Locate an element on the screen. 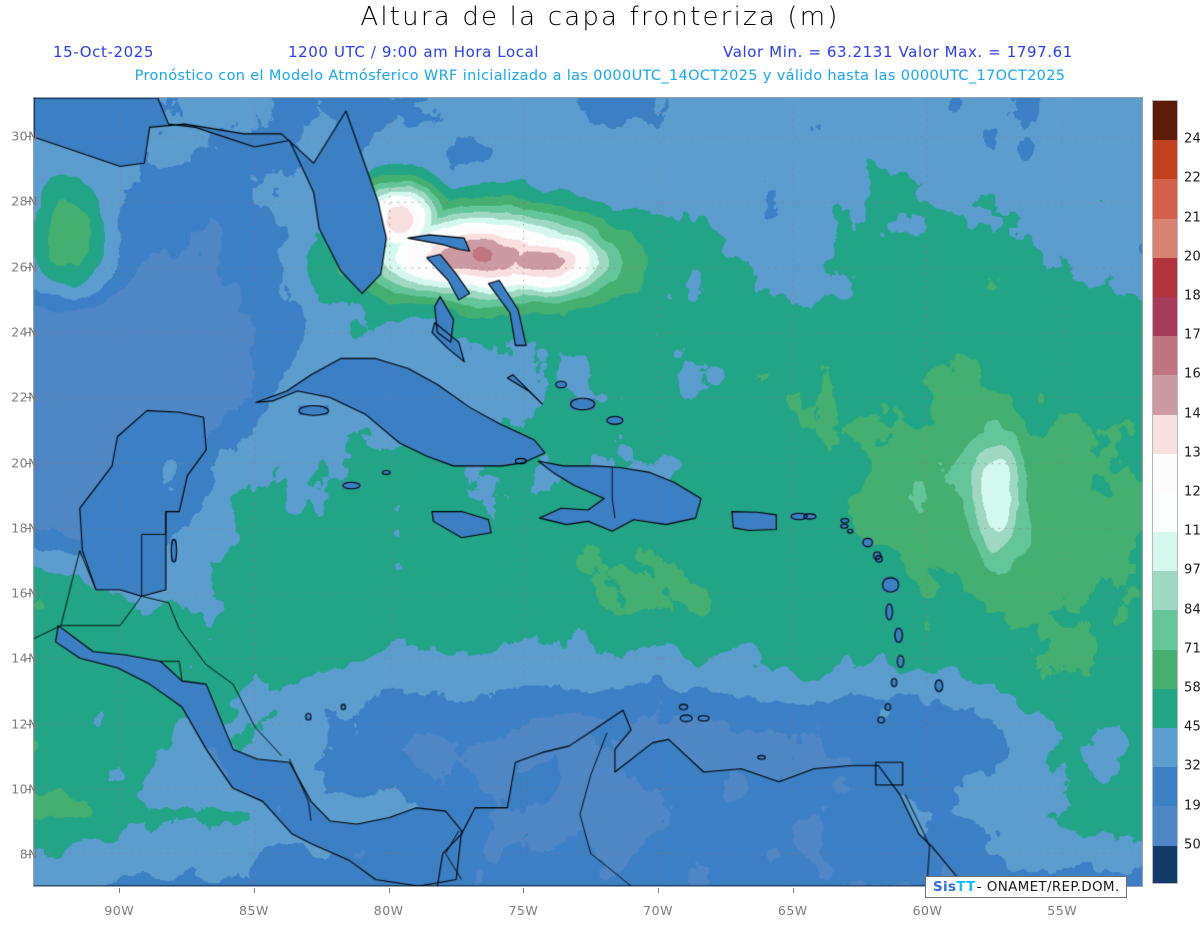 The width and height of the screenshot is (1200, 927). lat-tick-label: 18N is located at coordinates (24, 528).